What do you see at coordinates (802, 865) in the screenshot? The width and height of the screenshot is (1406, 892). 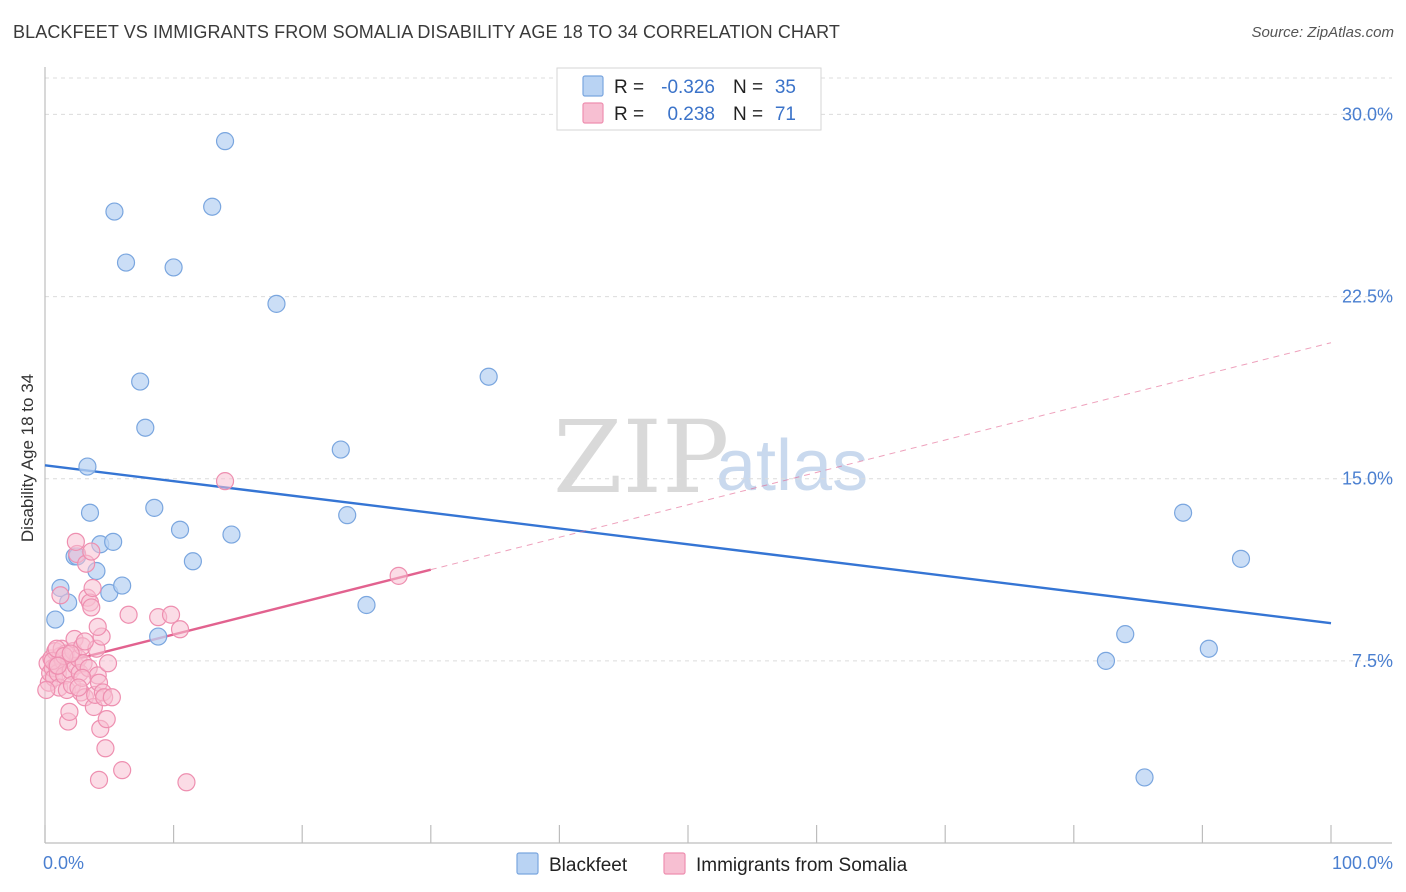 I see `bottom-legend-label-somalia: Immigrants from Somalia` at bounding box center [802, 865].